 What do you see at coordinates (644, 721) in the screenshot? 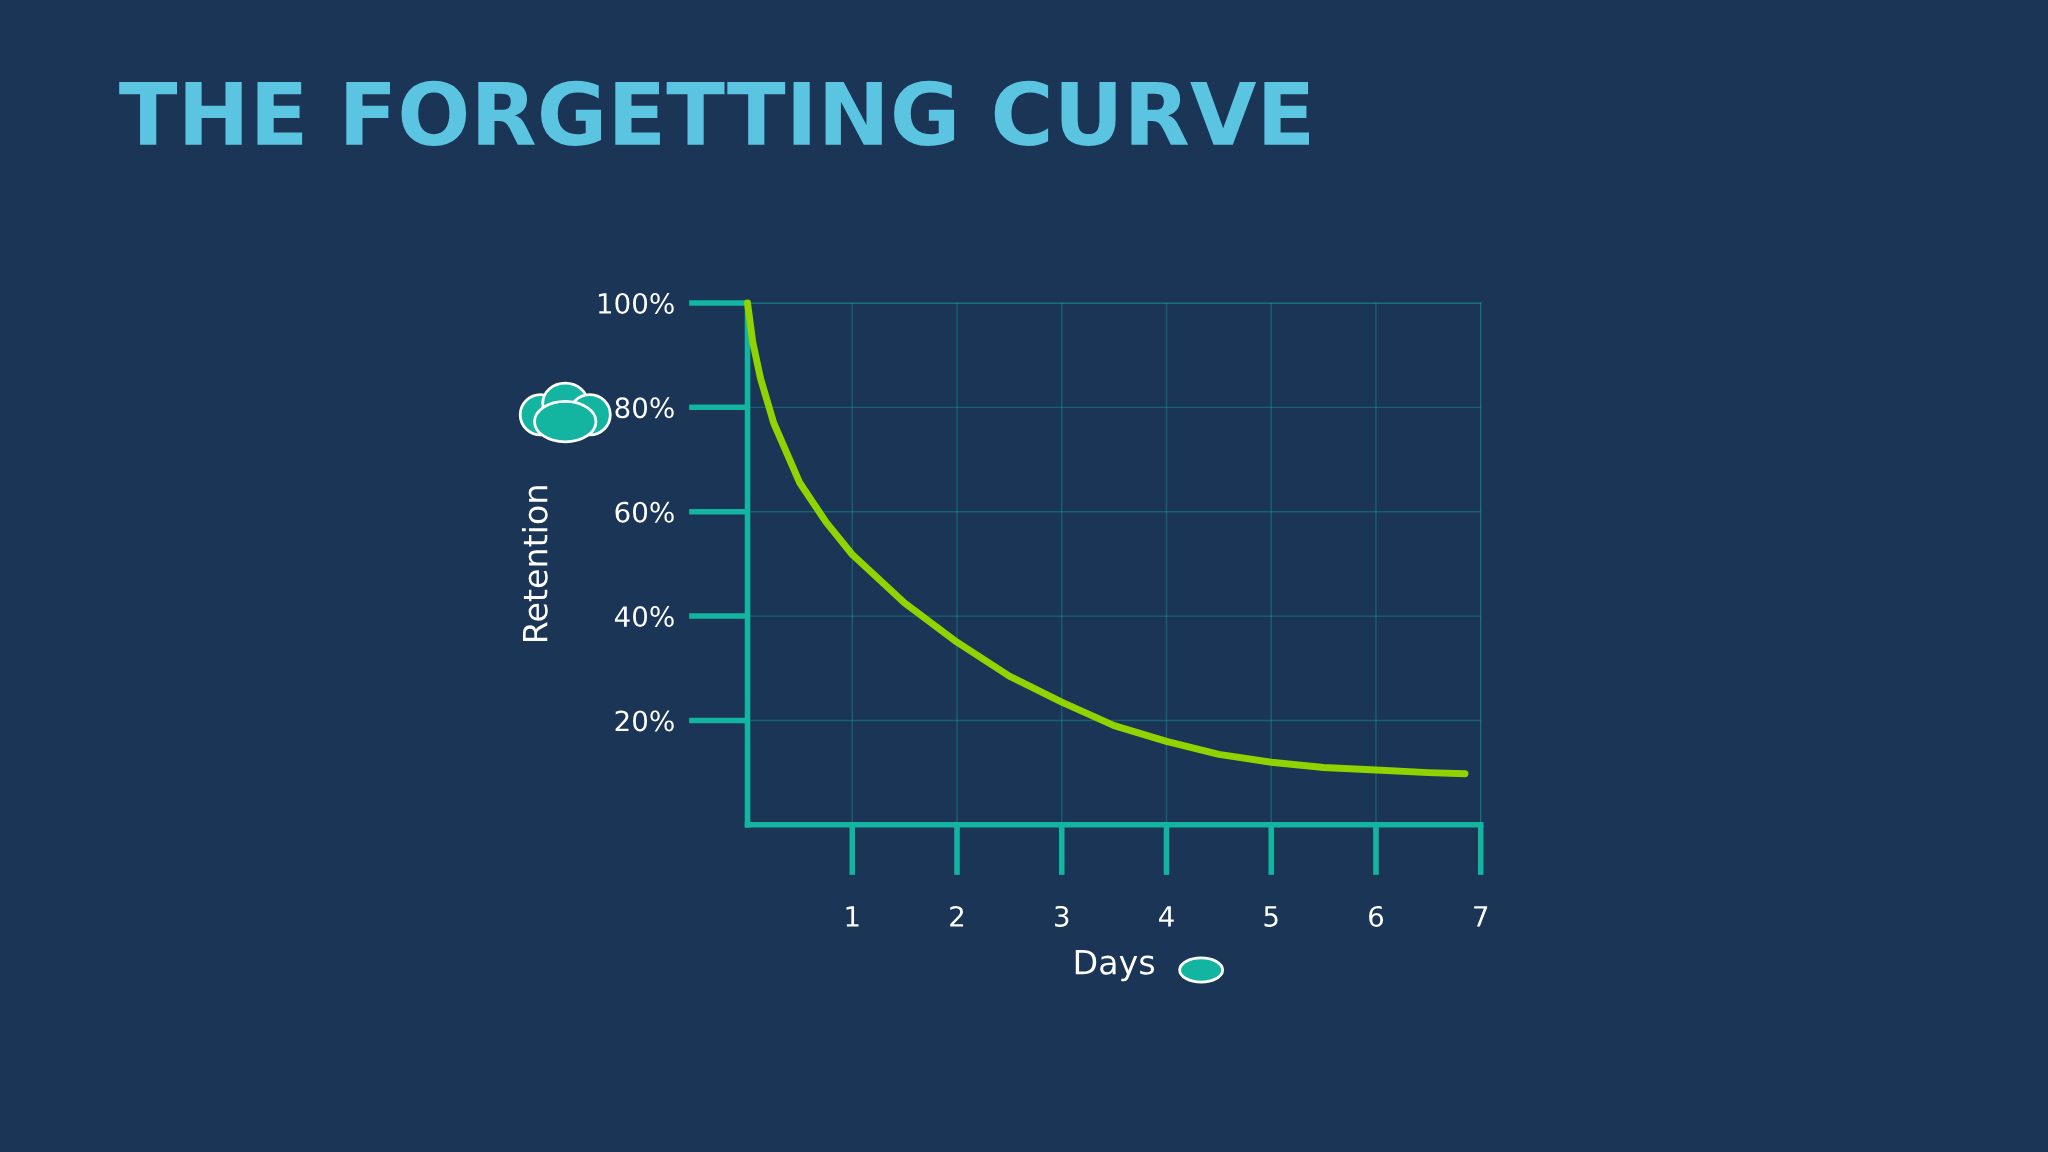
I see `y-tick-label: 20%` at bounding box center [644, 721].